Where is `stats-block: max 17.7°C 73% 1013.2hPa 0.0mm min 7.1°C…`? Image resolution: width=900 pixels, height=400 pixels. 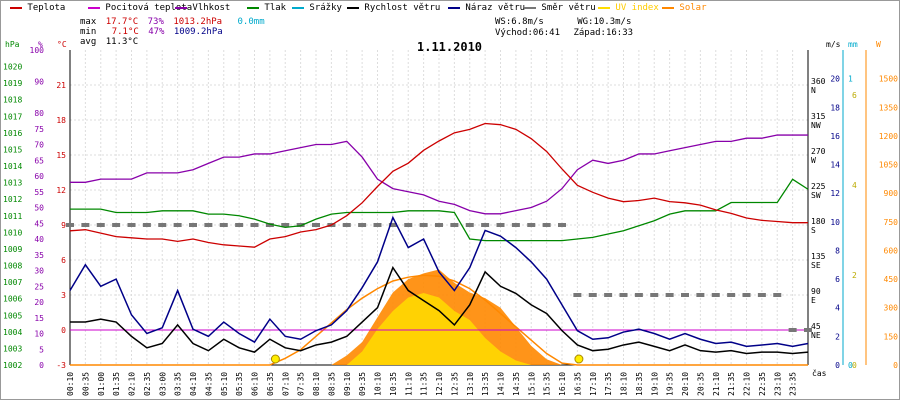
stats-block: max 17.7°C 73% 1013.2hPa 0.0mm min 7.1°C… is located at coordinates (172, 32).